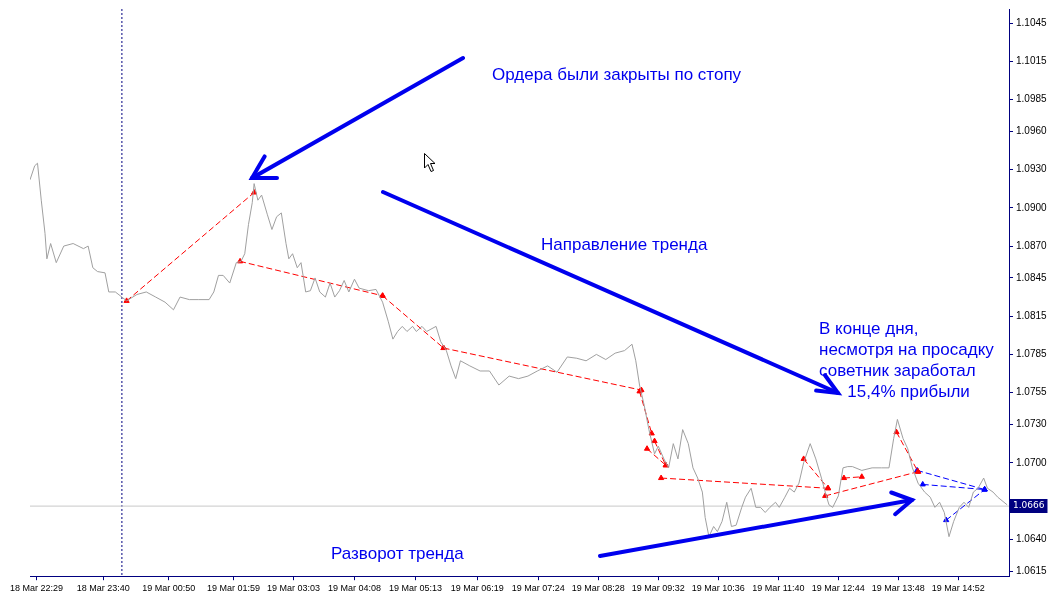 The image size is (1053, 599). Describe the element at coordinates (1032, 99) in the screenshot. I see `y-tick-label: 1.0985` at that location.